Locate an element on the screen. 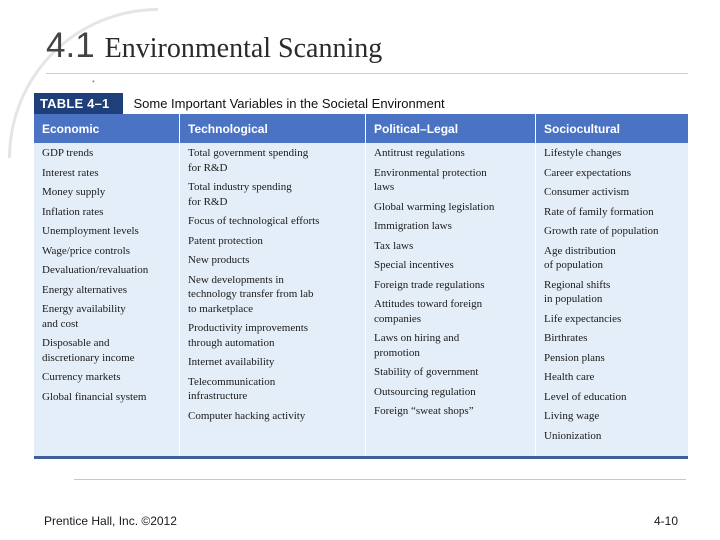  list-item: Birthrates is located at coordinates (566, 338).